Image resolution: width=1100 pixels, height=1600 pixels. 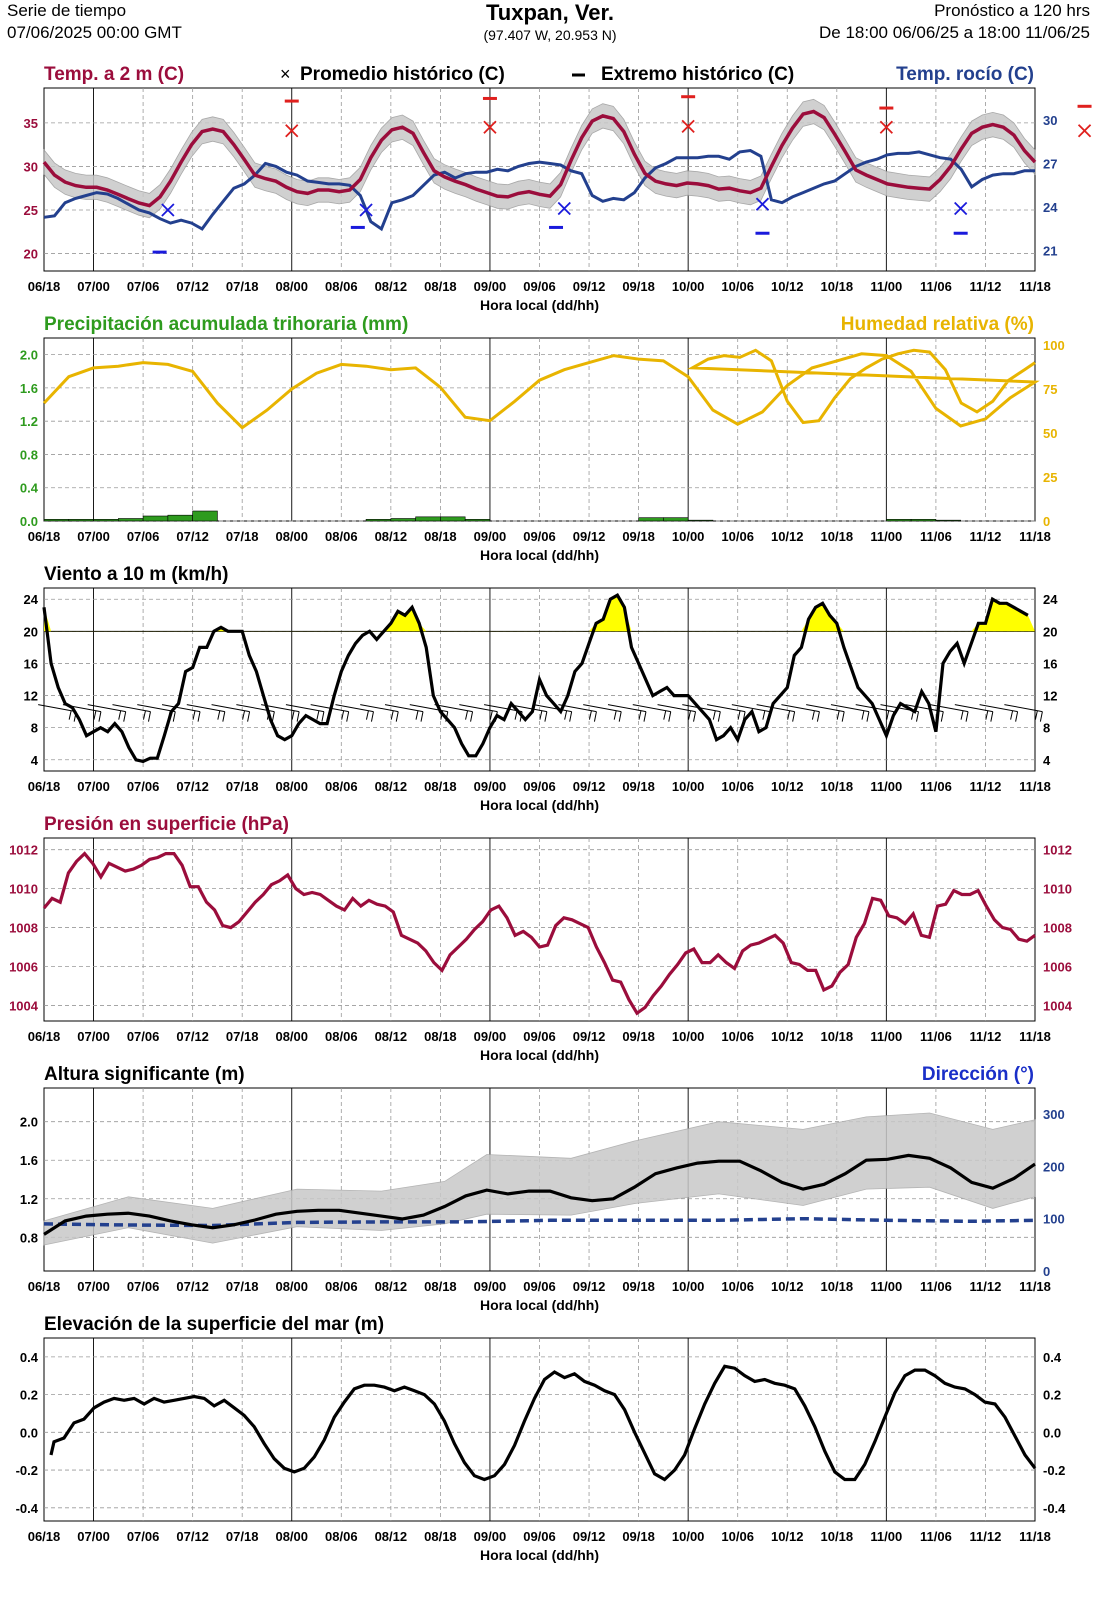 What do you see at coordinates (1052, 1432) in the screenshot?
I see `y-tick-label-right: 0.0` at bounding box center [1052, 1432].